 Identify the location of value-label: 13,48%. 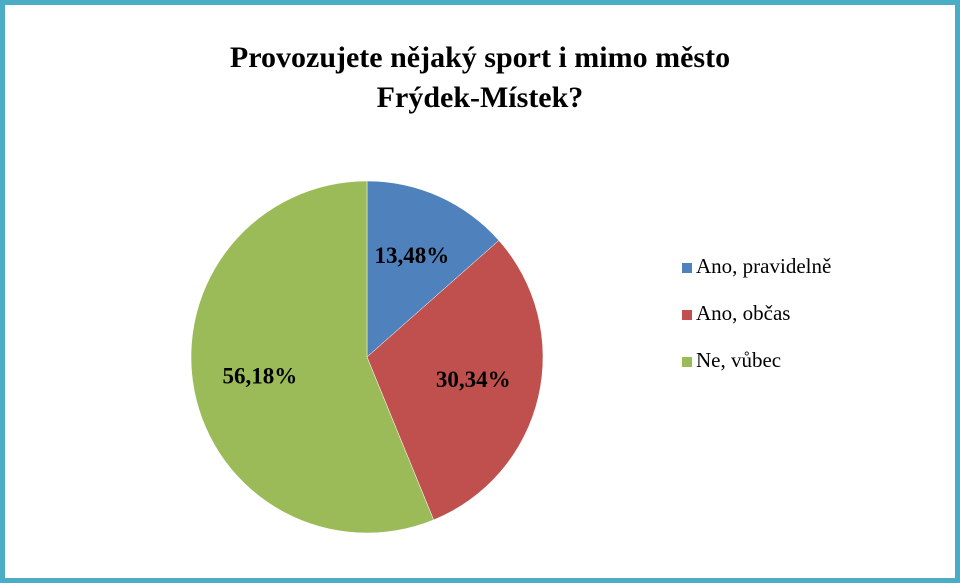
(411, 255).